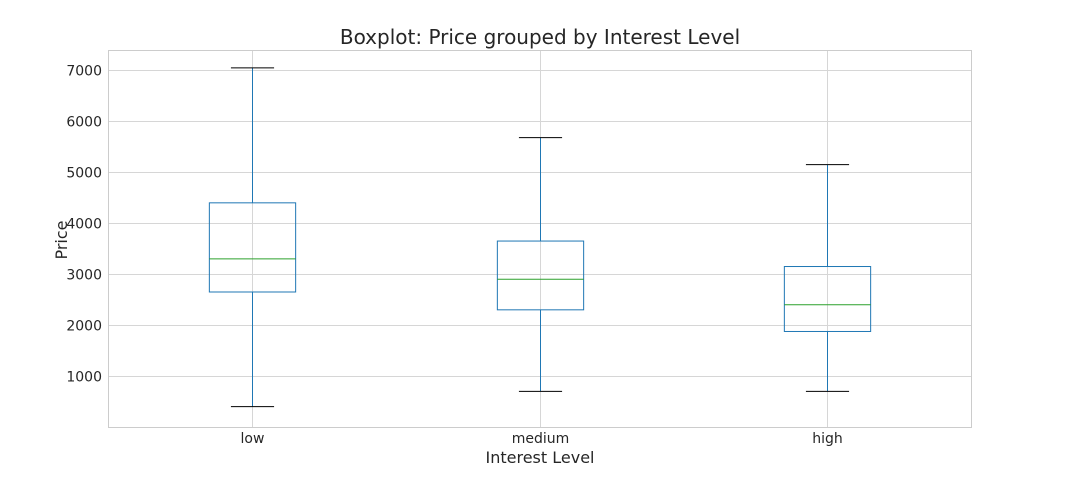  Describe the element at coordinates (253, 439) in the screenshot. I see `x-tick-label: low` at that location.